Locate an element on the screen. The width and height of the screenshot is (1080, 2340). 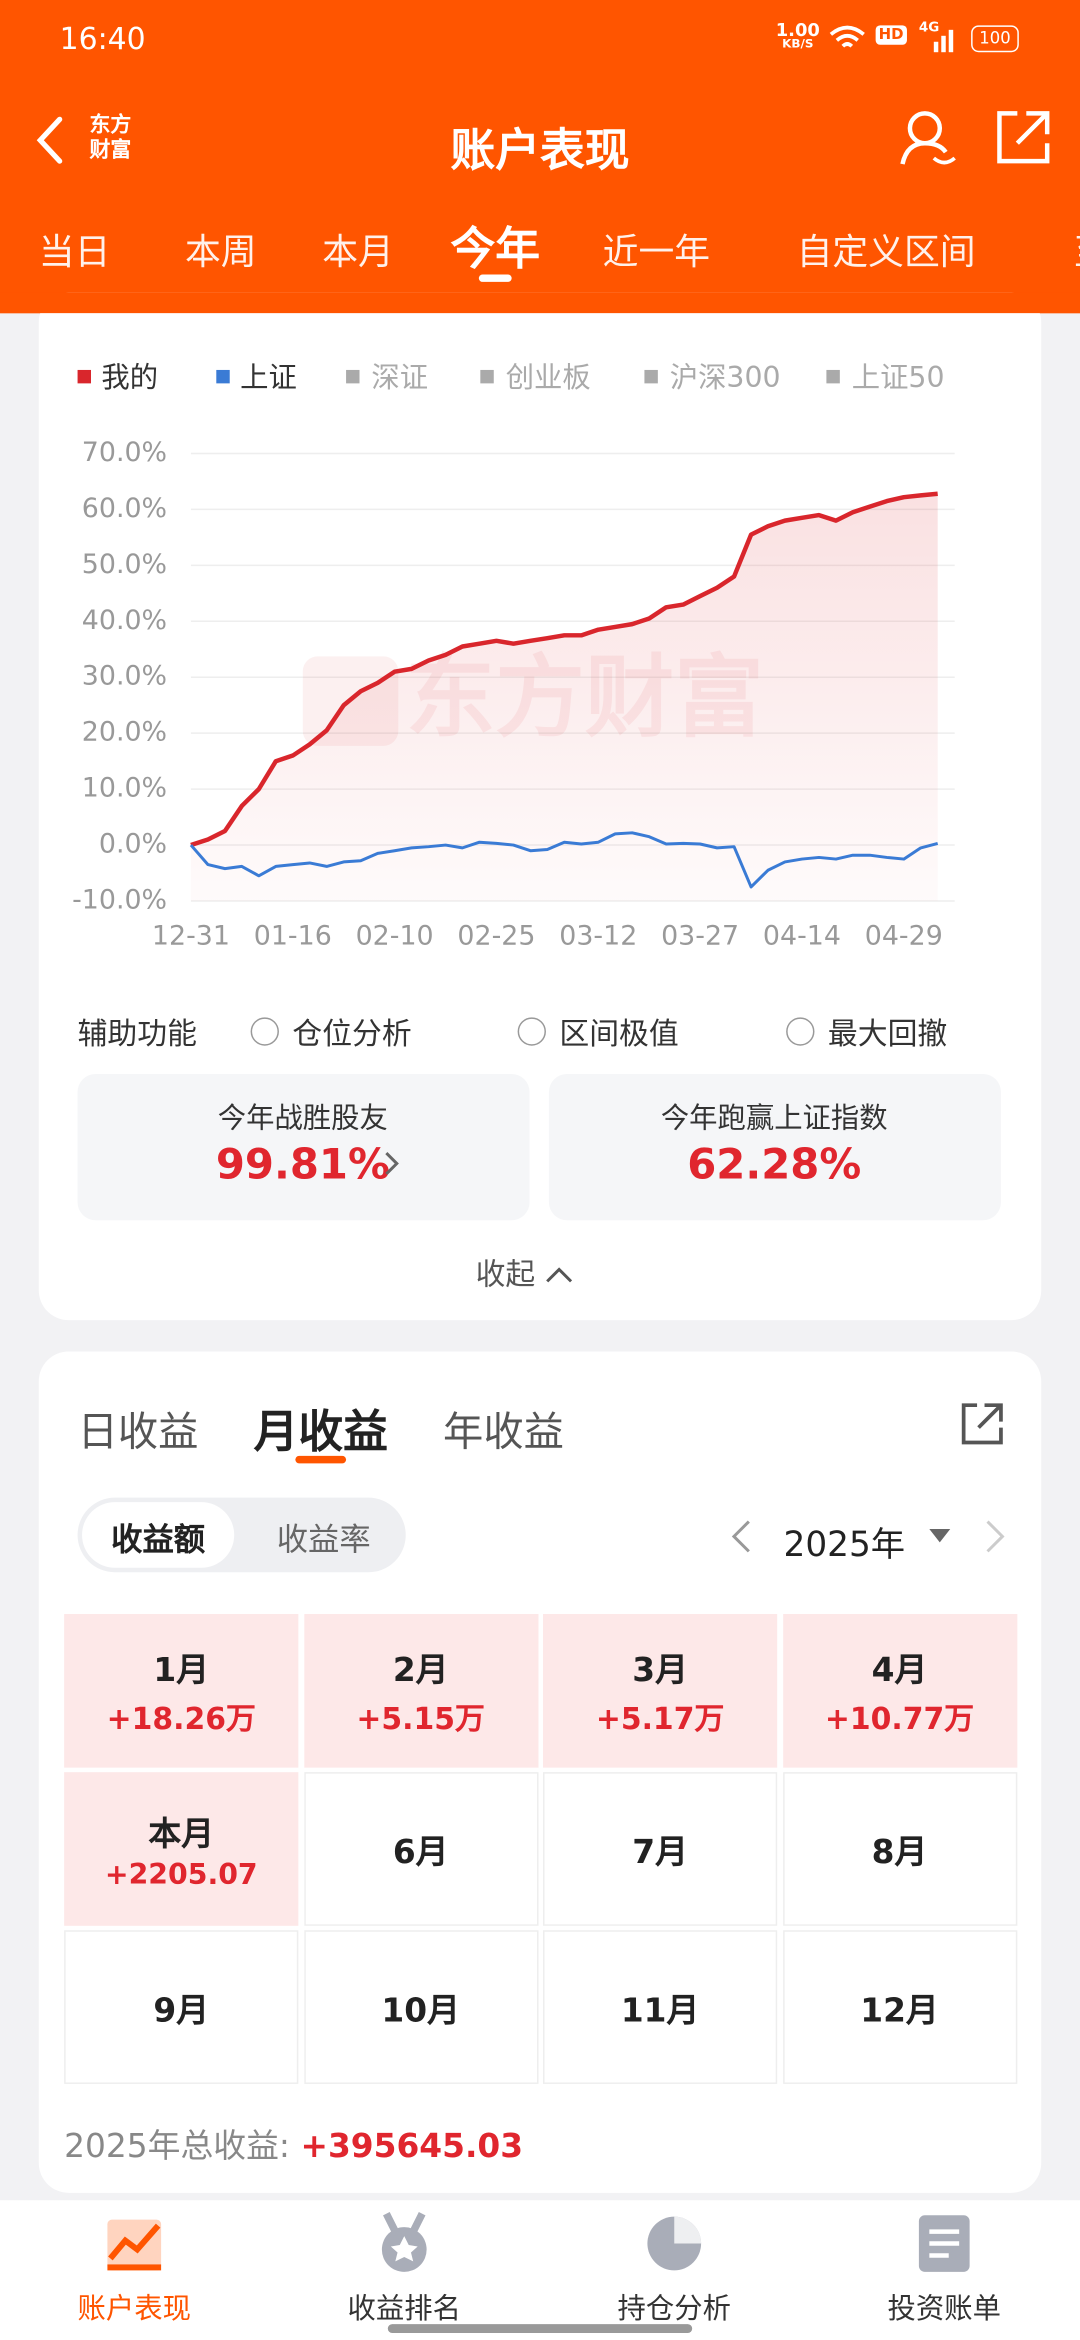
aux-option: 最大回撤 is located at coordinates (866, 1031).